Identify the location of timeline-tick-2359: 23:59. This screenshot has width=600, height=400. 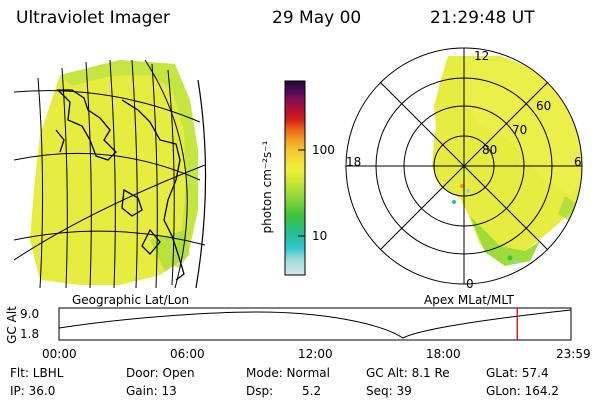
(573, 354).